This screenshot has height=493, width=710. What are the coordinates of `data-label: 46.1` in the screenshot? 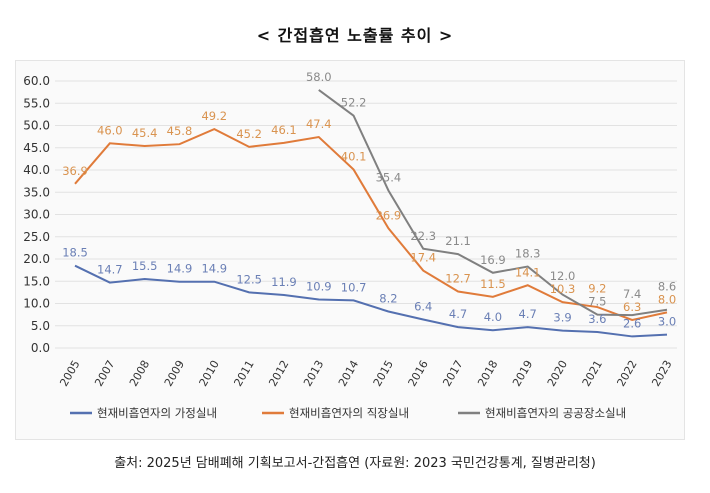 It's located at (284, 130).